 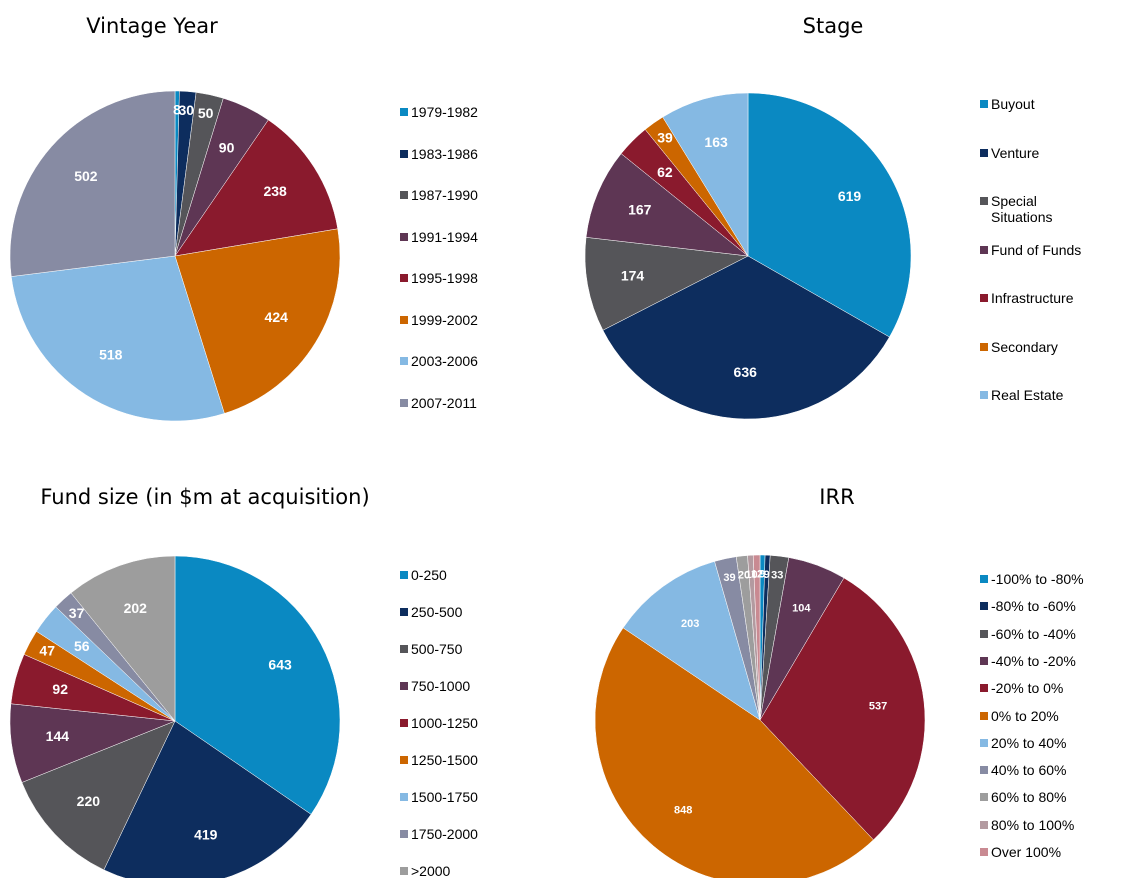 What do you see at coordinates (444, 153) in the screenshot?
I see `legend-label: 1983-1986` at bounding box center [444, 153].